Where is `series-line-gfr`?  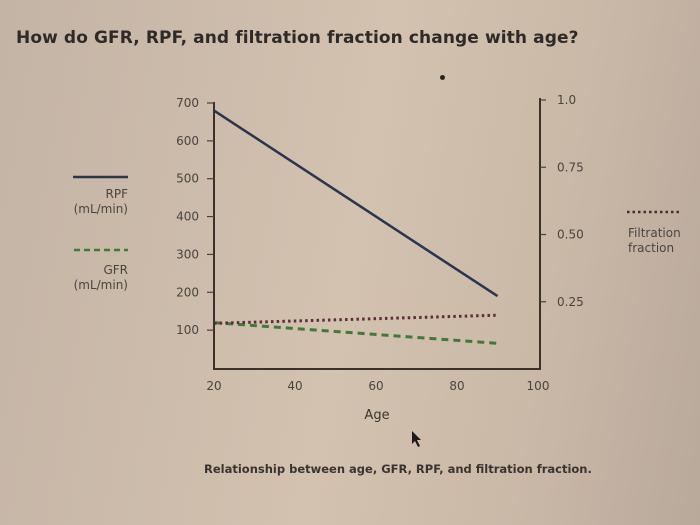 series-line-gfr is located at coordinates (355, 333).